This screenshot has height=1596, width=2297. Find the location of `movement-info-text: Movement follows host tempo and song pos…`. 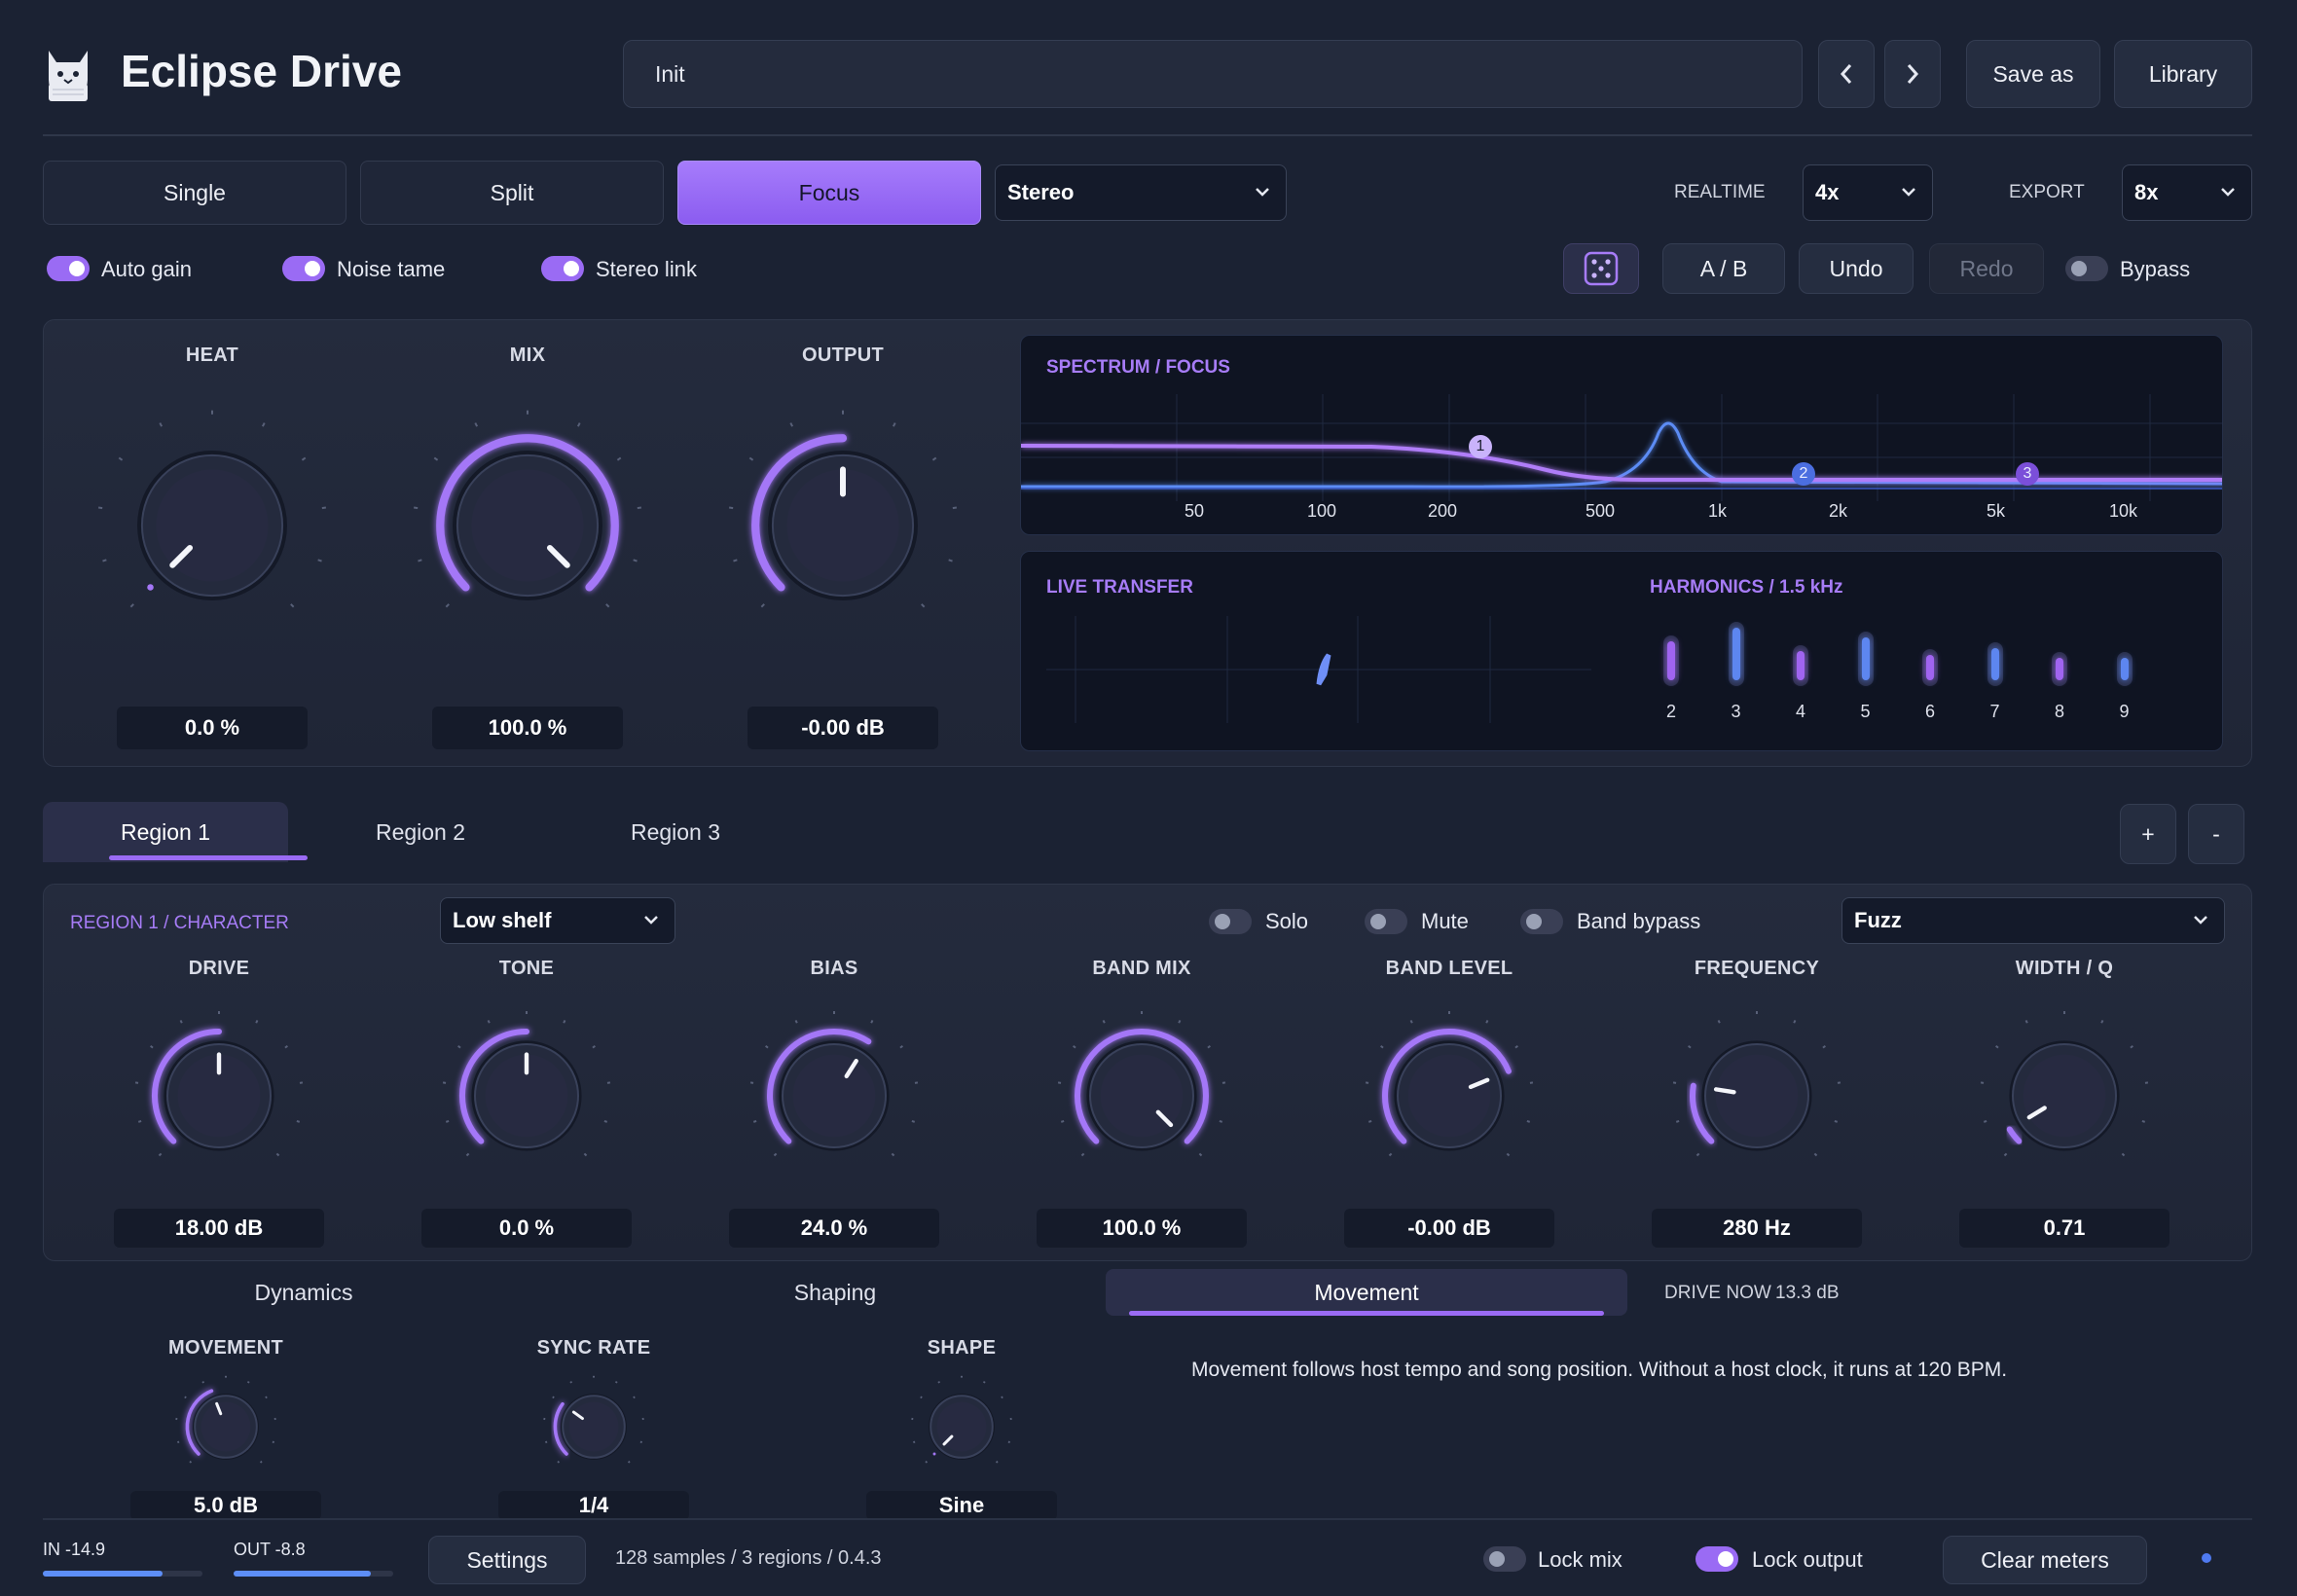

movement-info-text: Movement follows host tempo and song pos… is located at coordinates (1599, 1370).